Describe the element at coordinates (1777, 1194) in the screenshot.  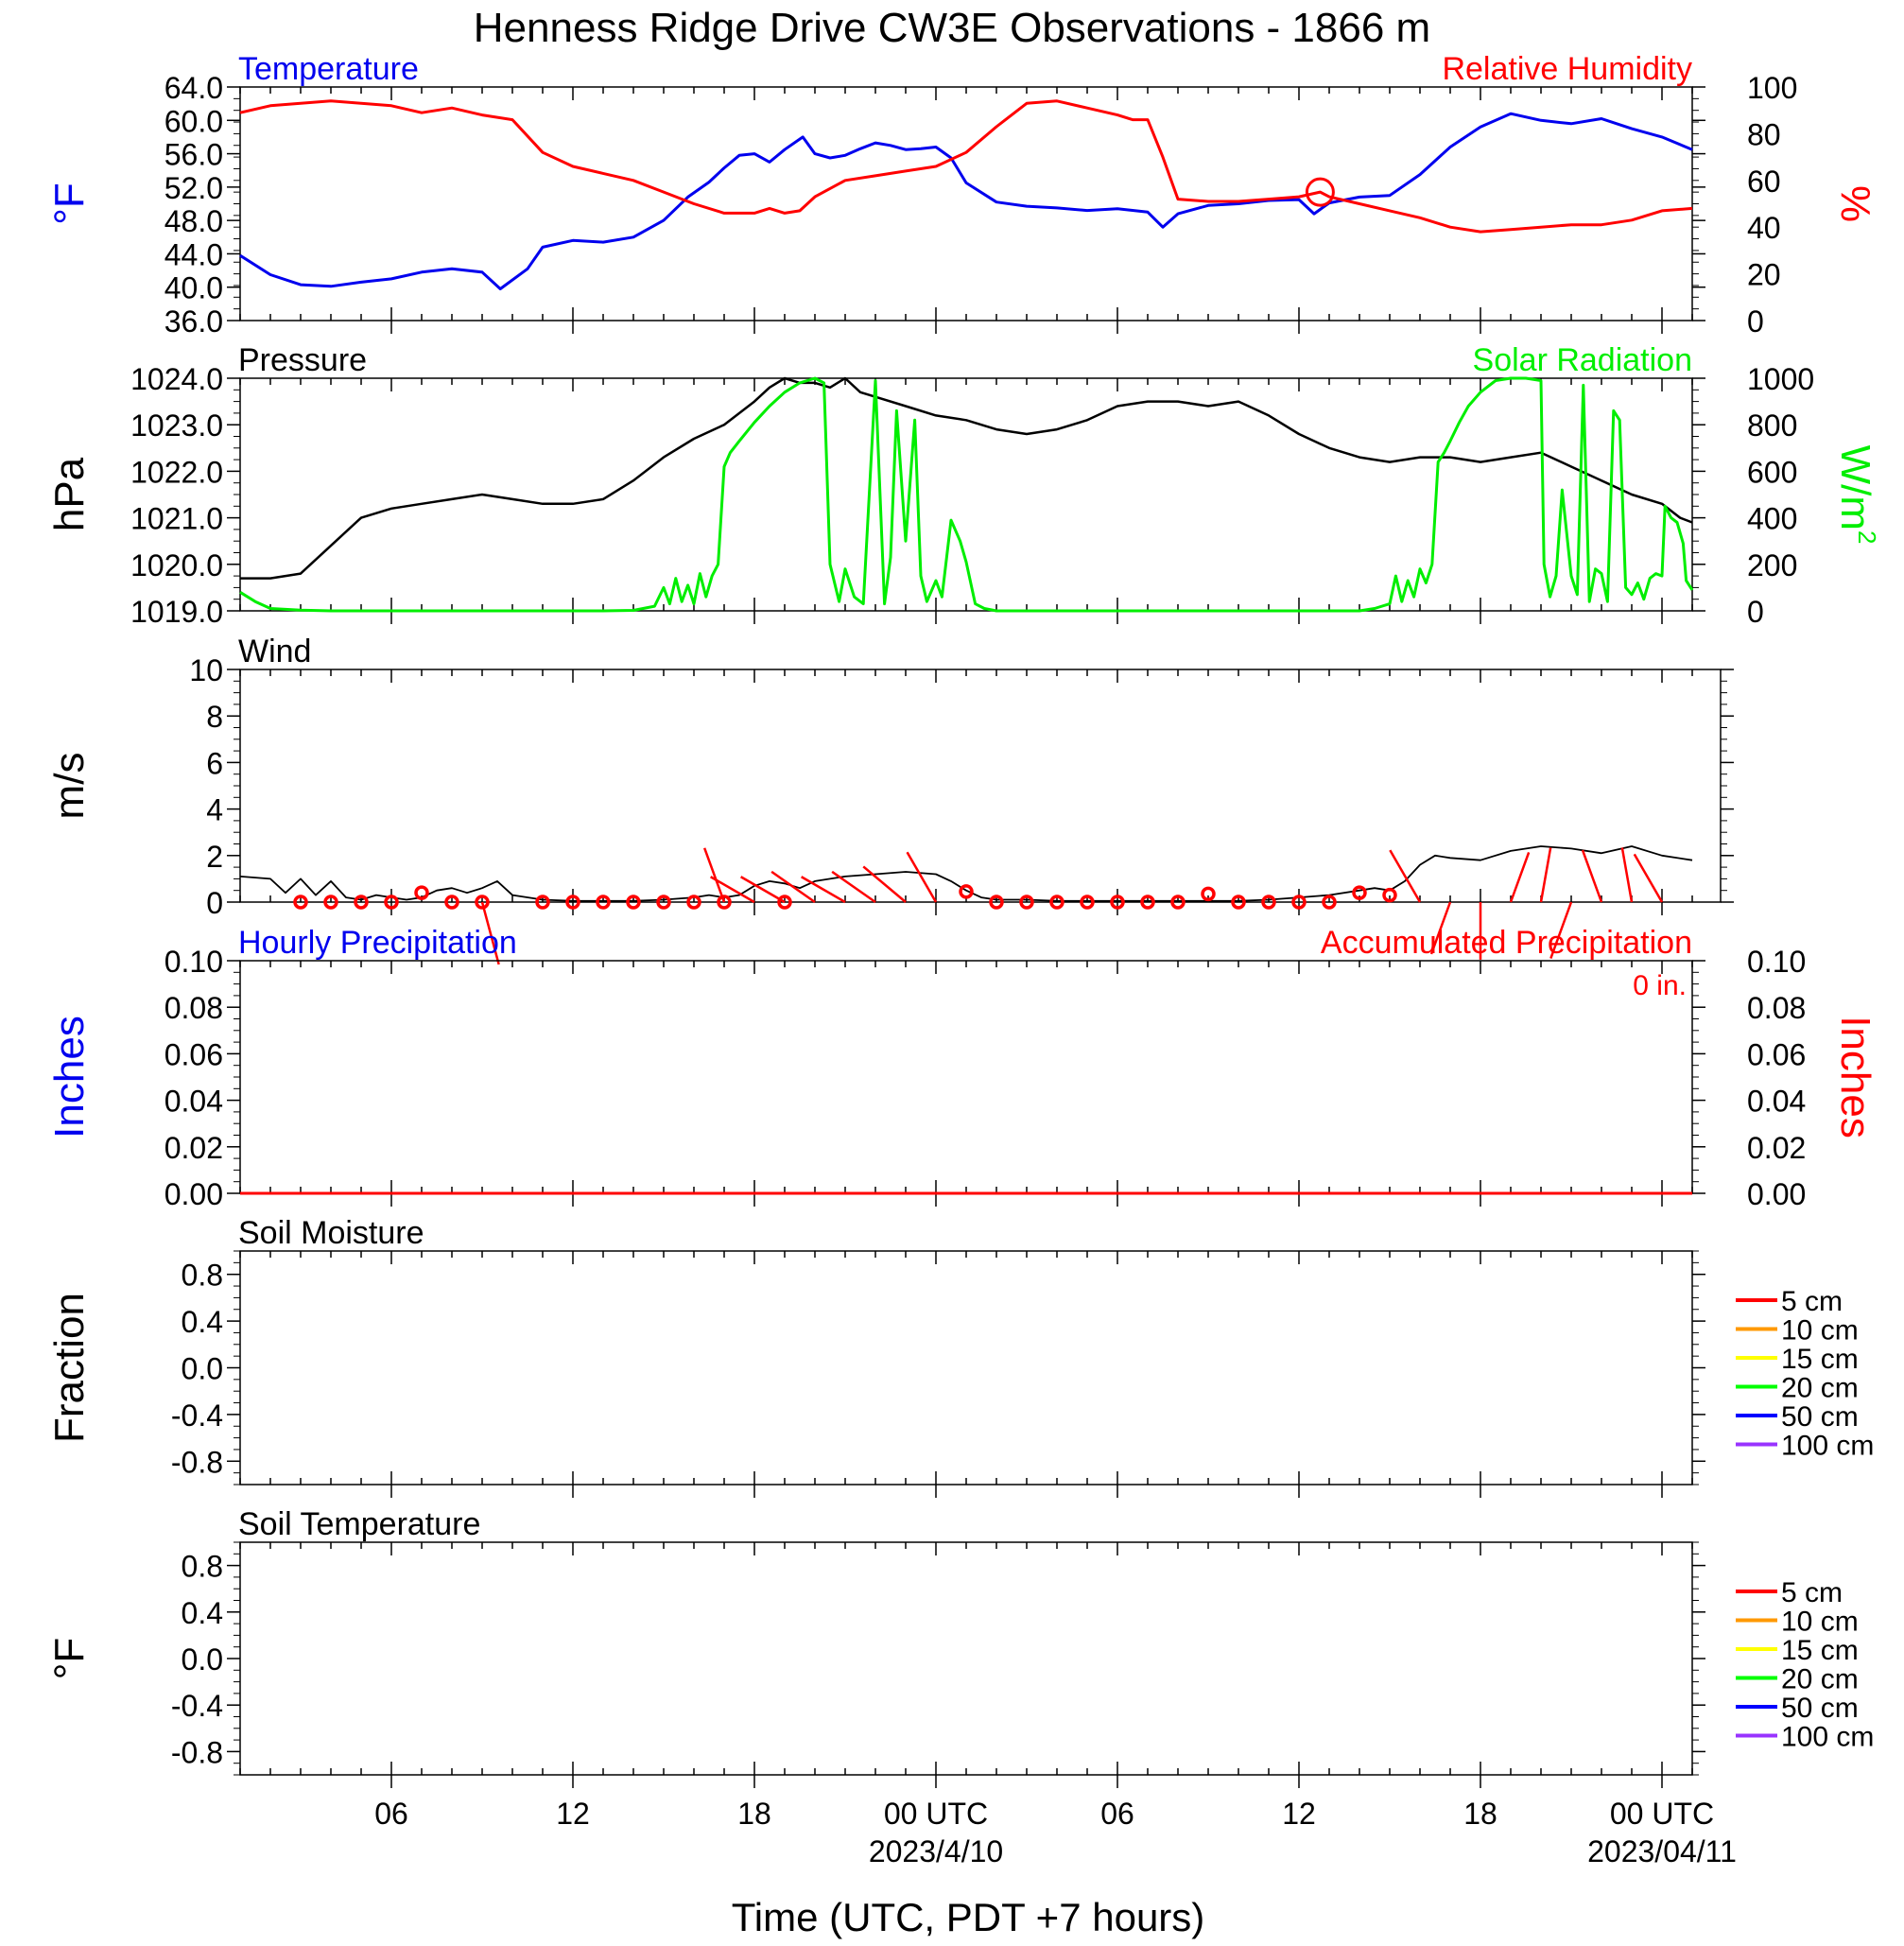
I see `y-tick-label-right: 0.00` at that location.